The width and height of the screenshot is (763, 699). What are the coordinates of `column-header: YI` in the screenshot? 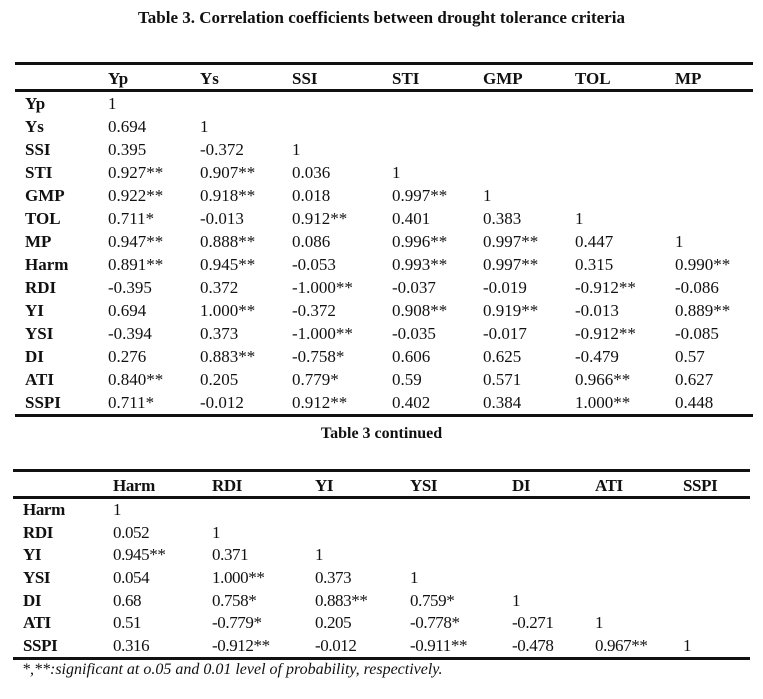 It's located at (354, 484).